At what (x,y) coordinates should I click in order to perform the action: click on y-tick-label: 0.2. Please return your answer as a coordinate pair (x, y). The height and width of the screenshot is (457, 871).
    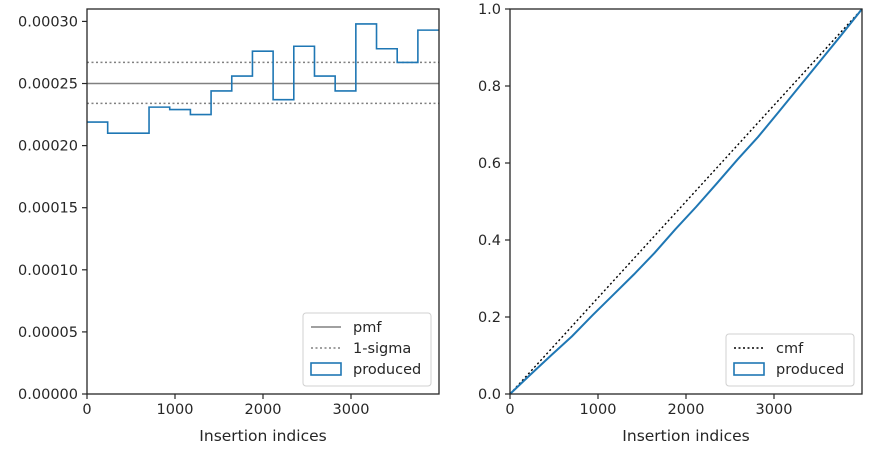
    Looking at the image, I should click on (489, 318).